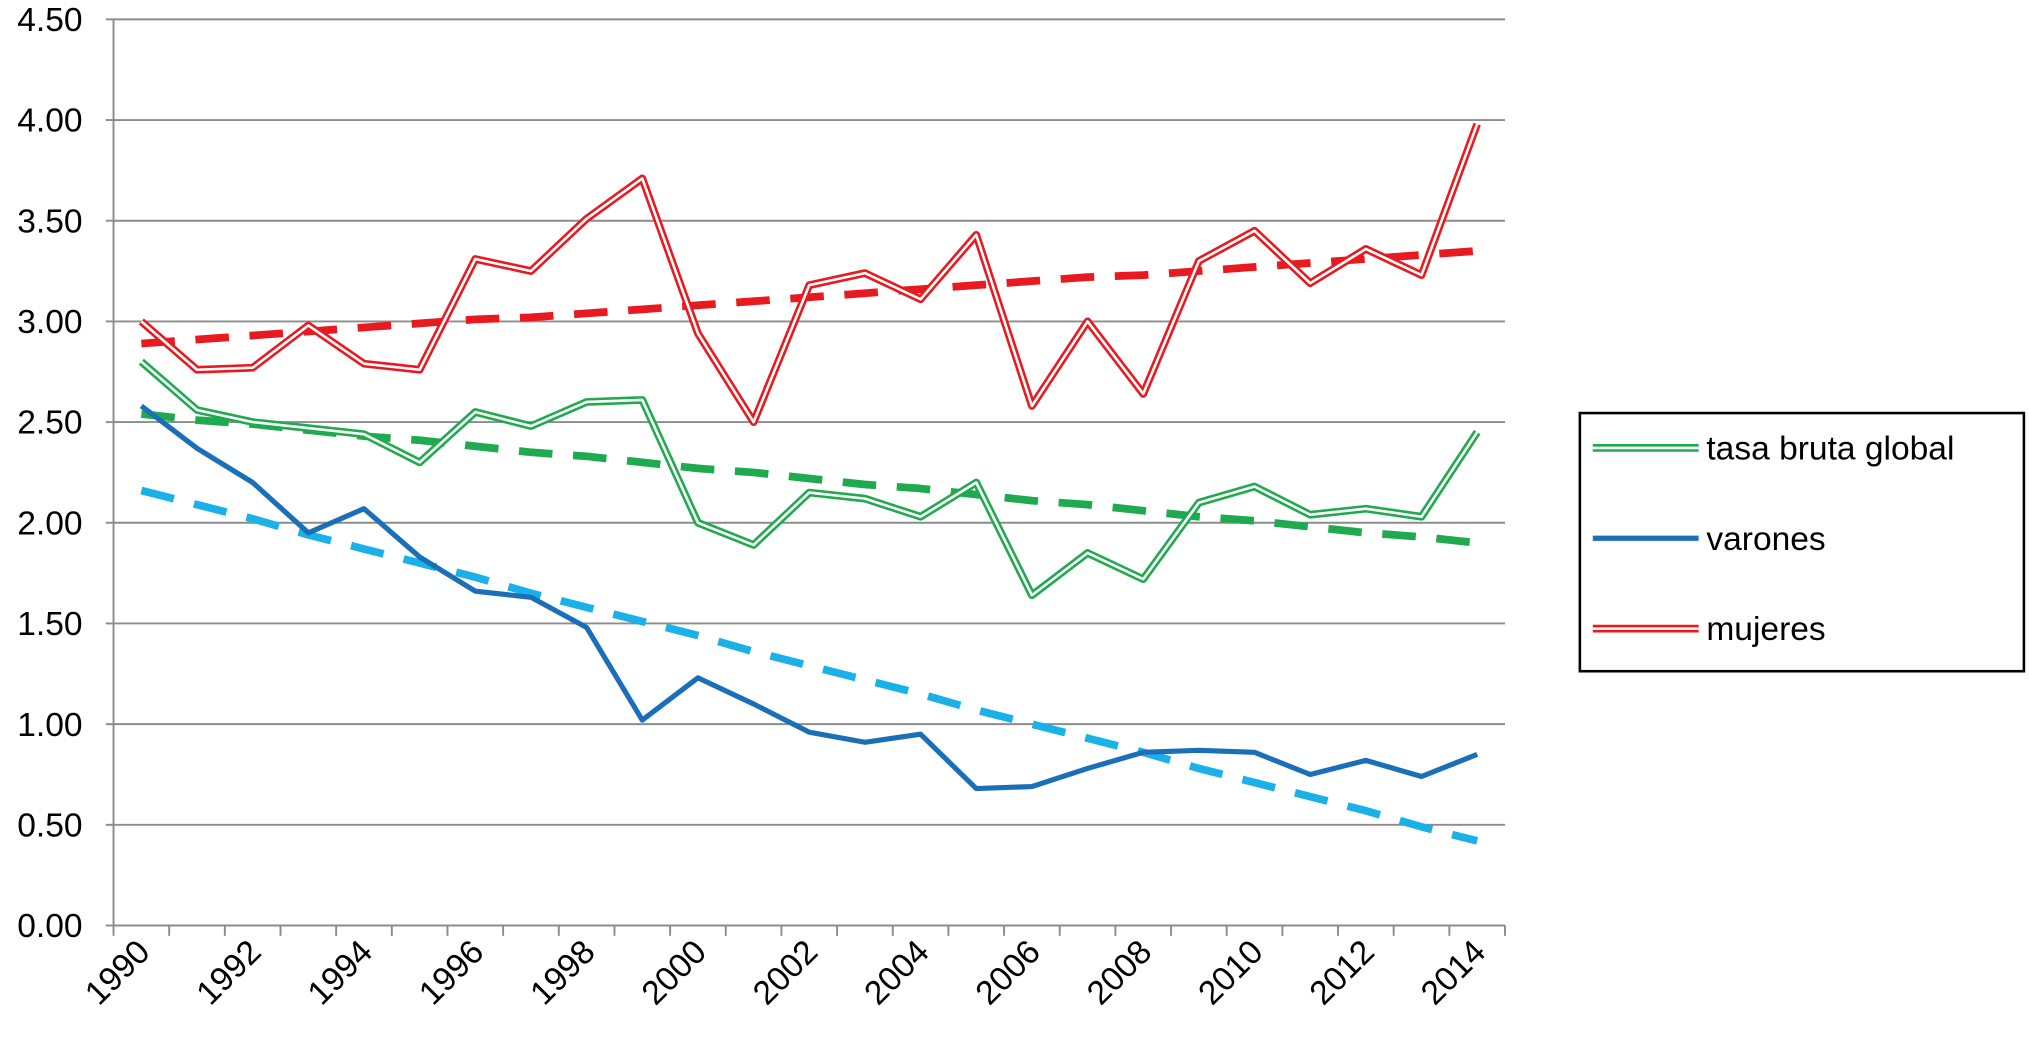 Image resolution: width=2029 pixels, height=1052 pixels. What do you see at coordinates (49, 523) in the screenshot?
I see `y-tick-label: 2.00` at bounding box center [49, 523].